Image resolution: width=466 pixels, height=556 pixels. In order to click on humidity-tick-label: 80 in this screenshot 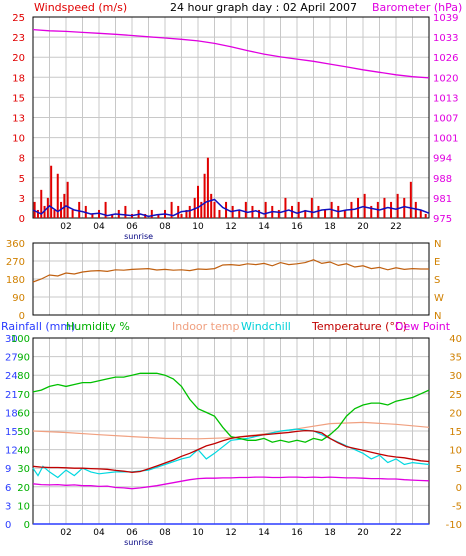, I will do `click(23, 376)`.